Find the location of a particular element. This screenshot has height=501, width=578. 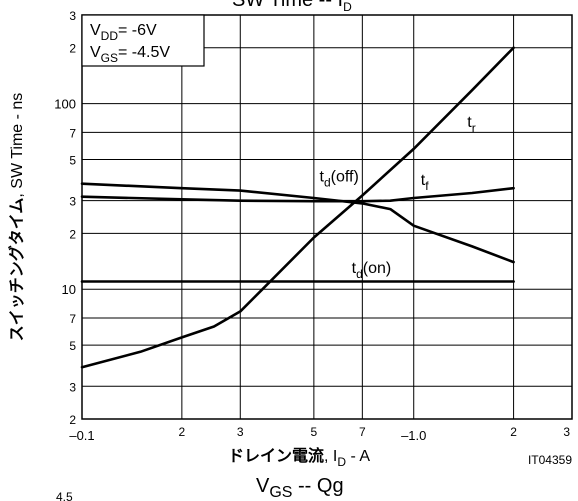

x-axis-ticks: –0.1 2 3 5 7 –1.0 2 3 is located at coordinates (319, 434).